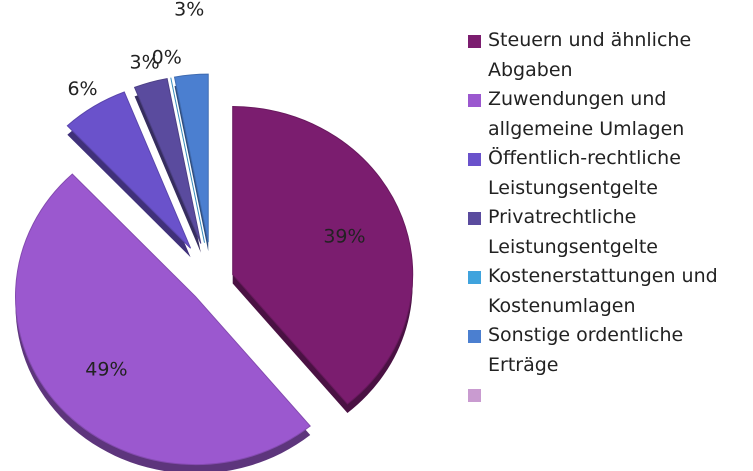 The height and width of the screenshot is (471, 753). I want to click on data-label: 6%, so click(82, 89).